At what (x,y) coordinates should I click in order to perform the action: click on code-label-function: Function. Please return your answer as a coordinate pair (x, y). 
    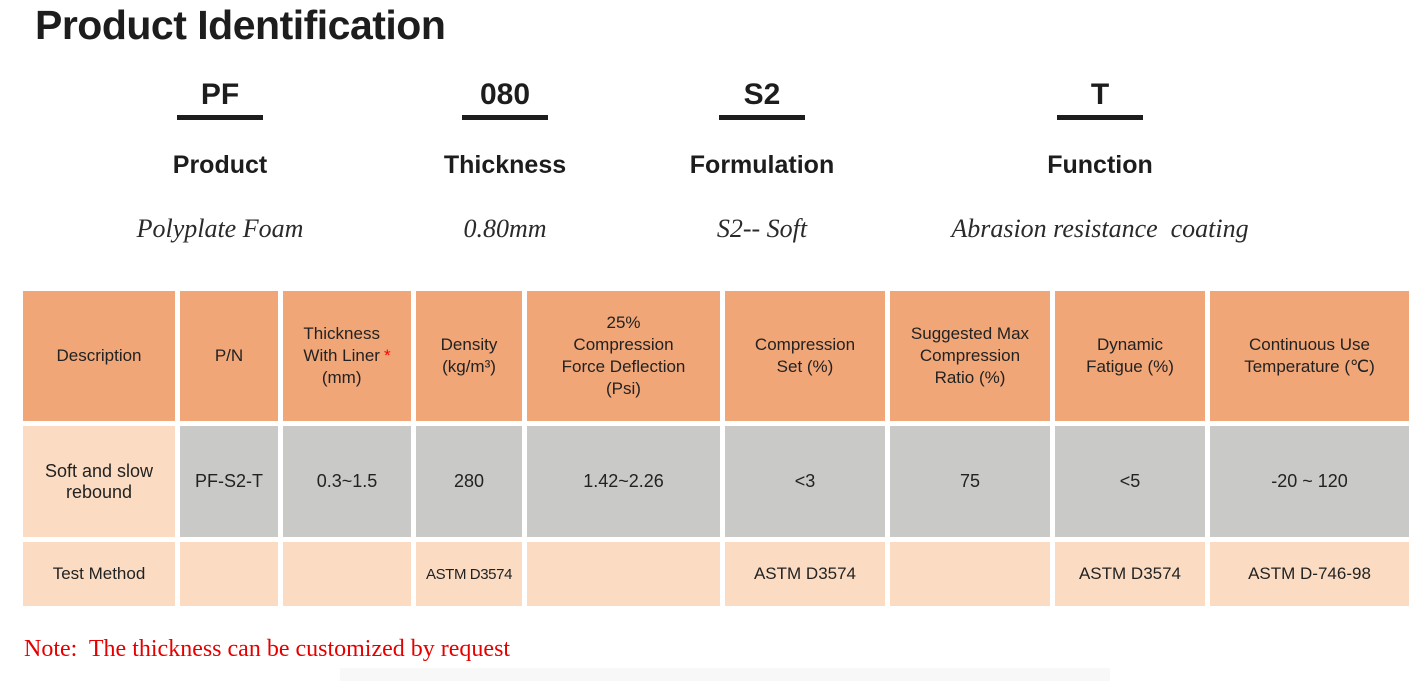
    Looking at the image, I should click on (1100, 165).